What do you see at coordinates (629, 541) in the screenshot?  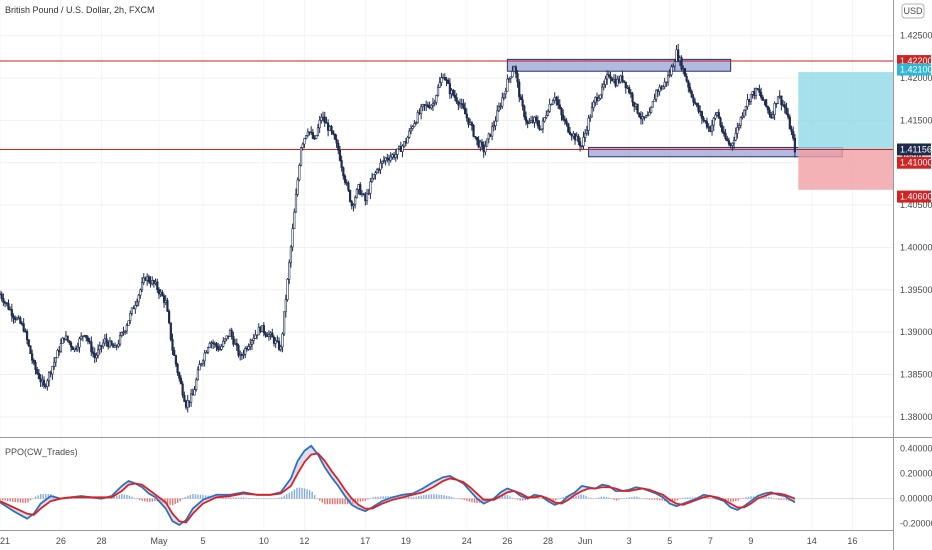 I see `x-tick-label: 3` at bounding box center [629, 541].